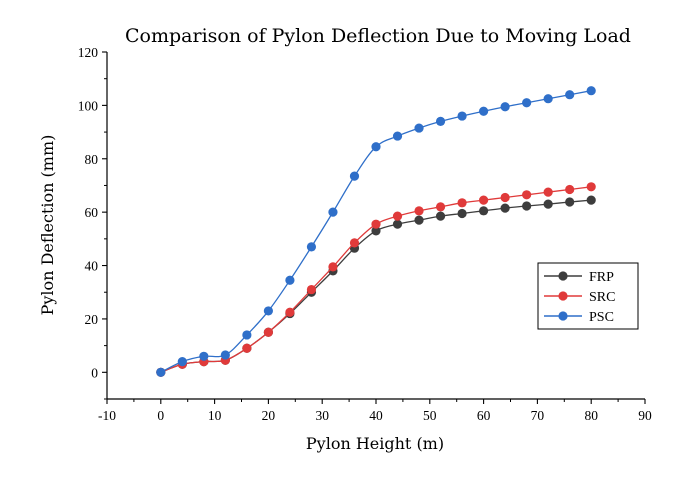 The width and height of the screenshot is (688, 479). Describe the element at coordinates (484, 415) in the screenshot. I see `x-tick-label: 60` at that location.